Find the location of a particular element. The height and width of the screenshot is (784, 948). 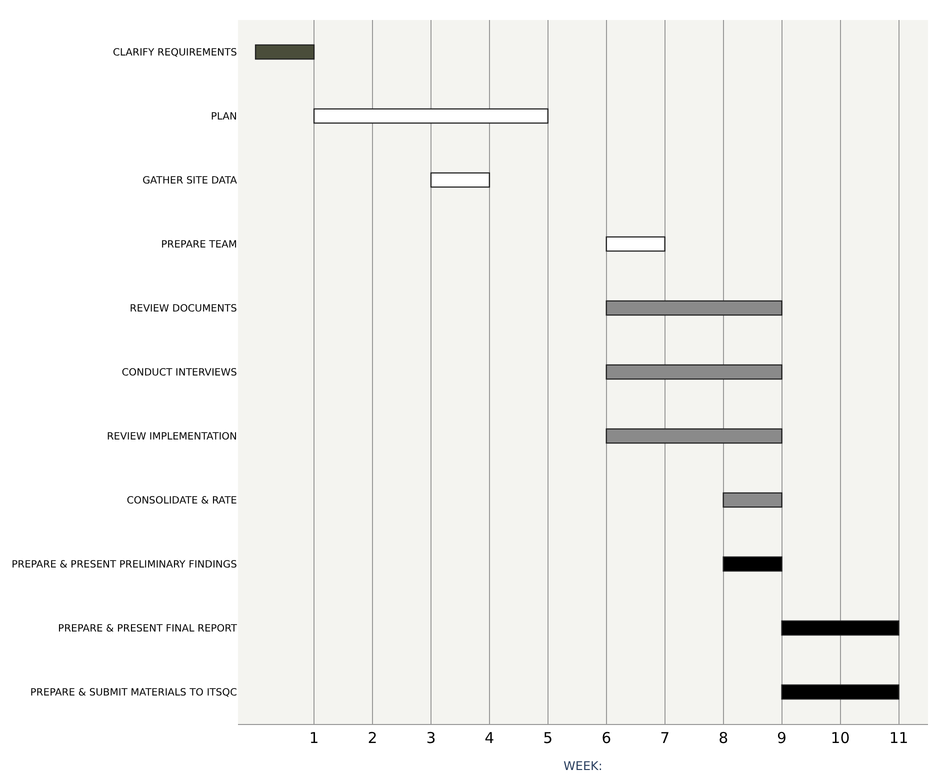

x-tick-label: 6 is located at coordinates (607, 738).